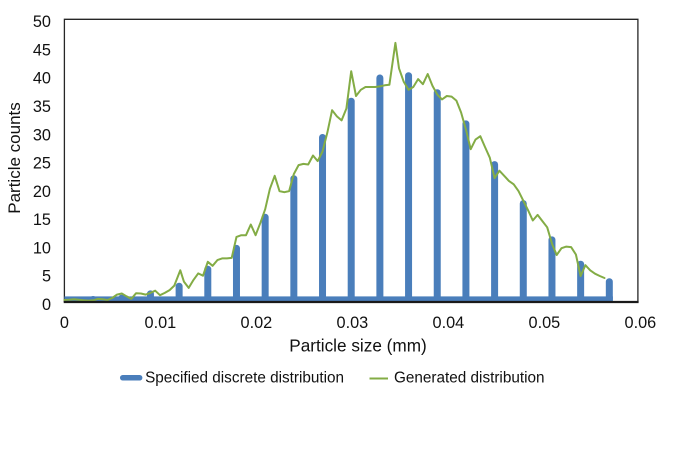 The width and height of the screenshot is (681, 469). I want to click on svg-text: 0.05, so click(545, 323).